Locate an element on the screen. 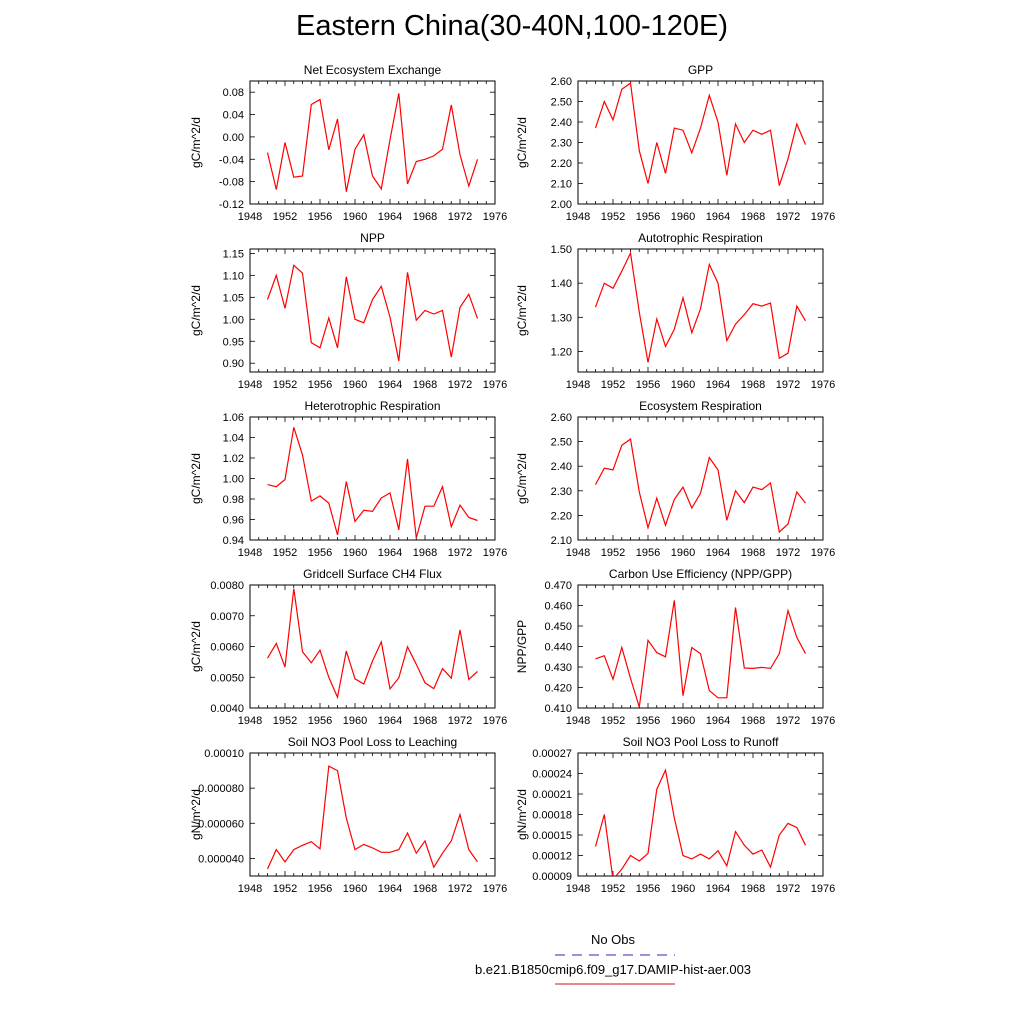 The width and height of the screenshot is (1024, 1024). y-tick-label: 2.30 is located at coordinates (561, 144).